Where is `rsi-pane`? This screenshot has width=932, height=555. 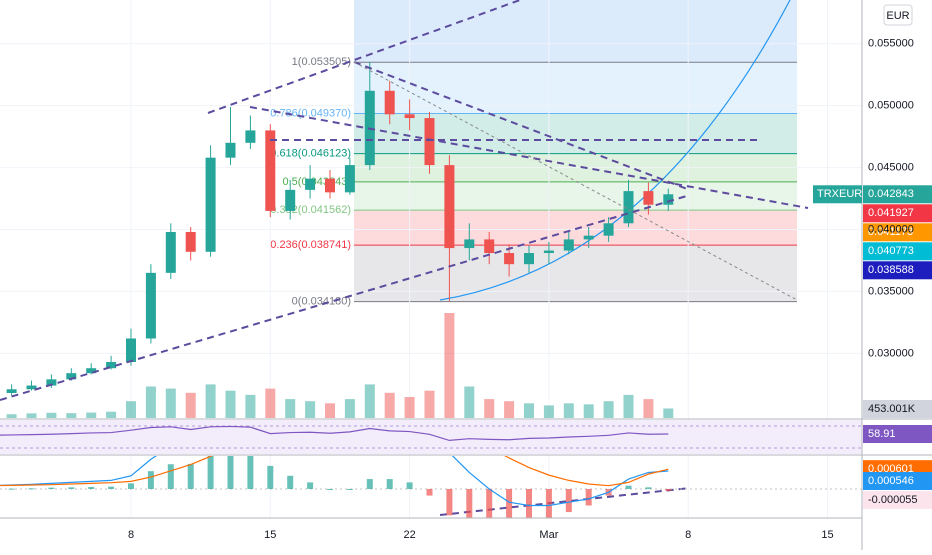
rsi-pane is located at coordinates (431, 437).